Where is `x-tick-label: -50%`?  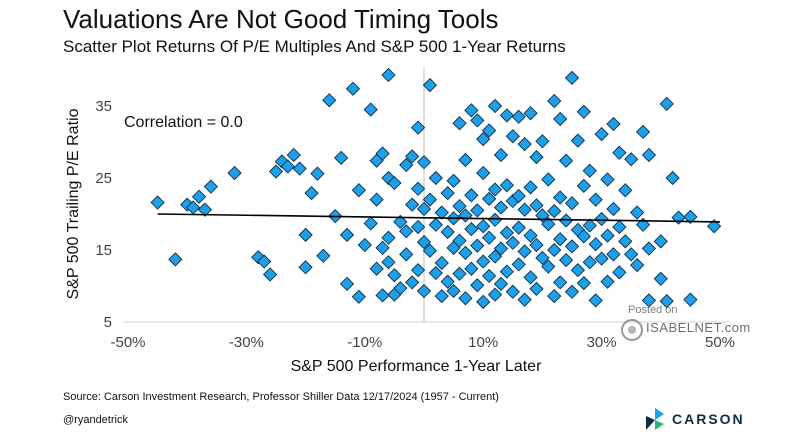
x-tick-label: -50% is located at coordinates (127, 342).